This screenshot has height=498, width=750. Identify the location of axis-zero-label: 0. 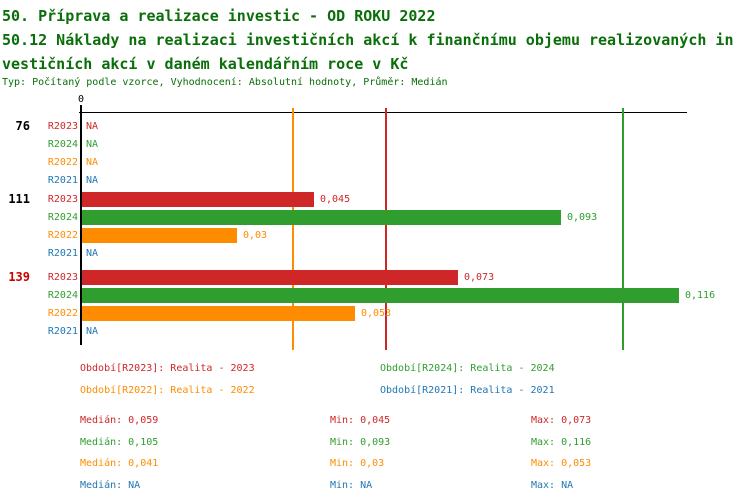
(81, 99).